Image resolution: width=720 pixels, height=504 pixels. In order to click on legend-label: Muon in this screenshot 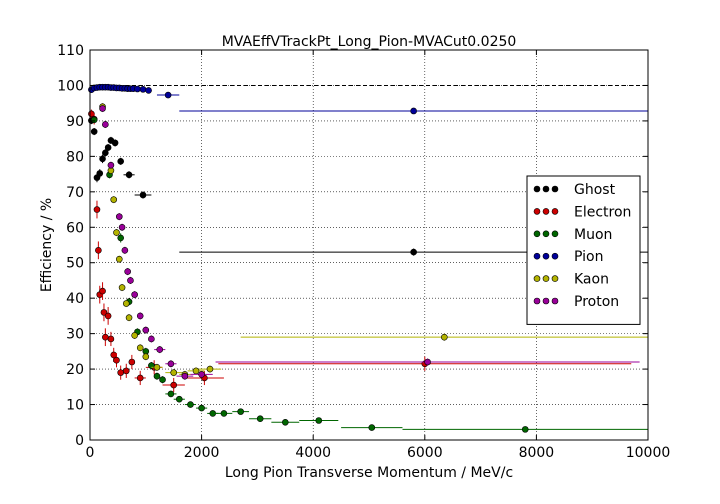, I will do `click(593, 235)`.